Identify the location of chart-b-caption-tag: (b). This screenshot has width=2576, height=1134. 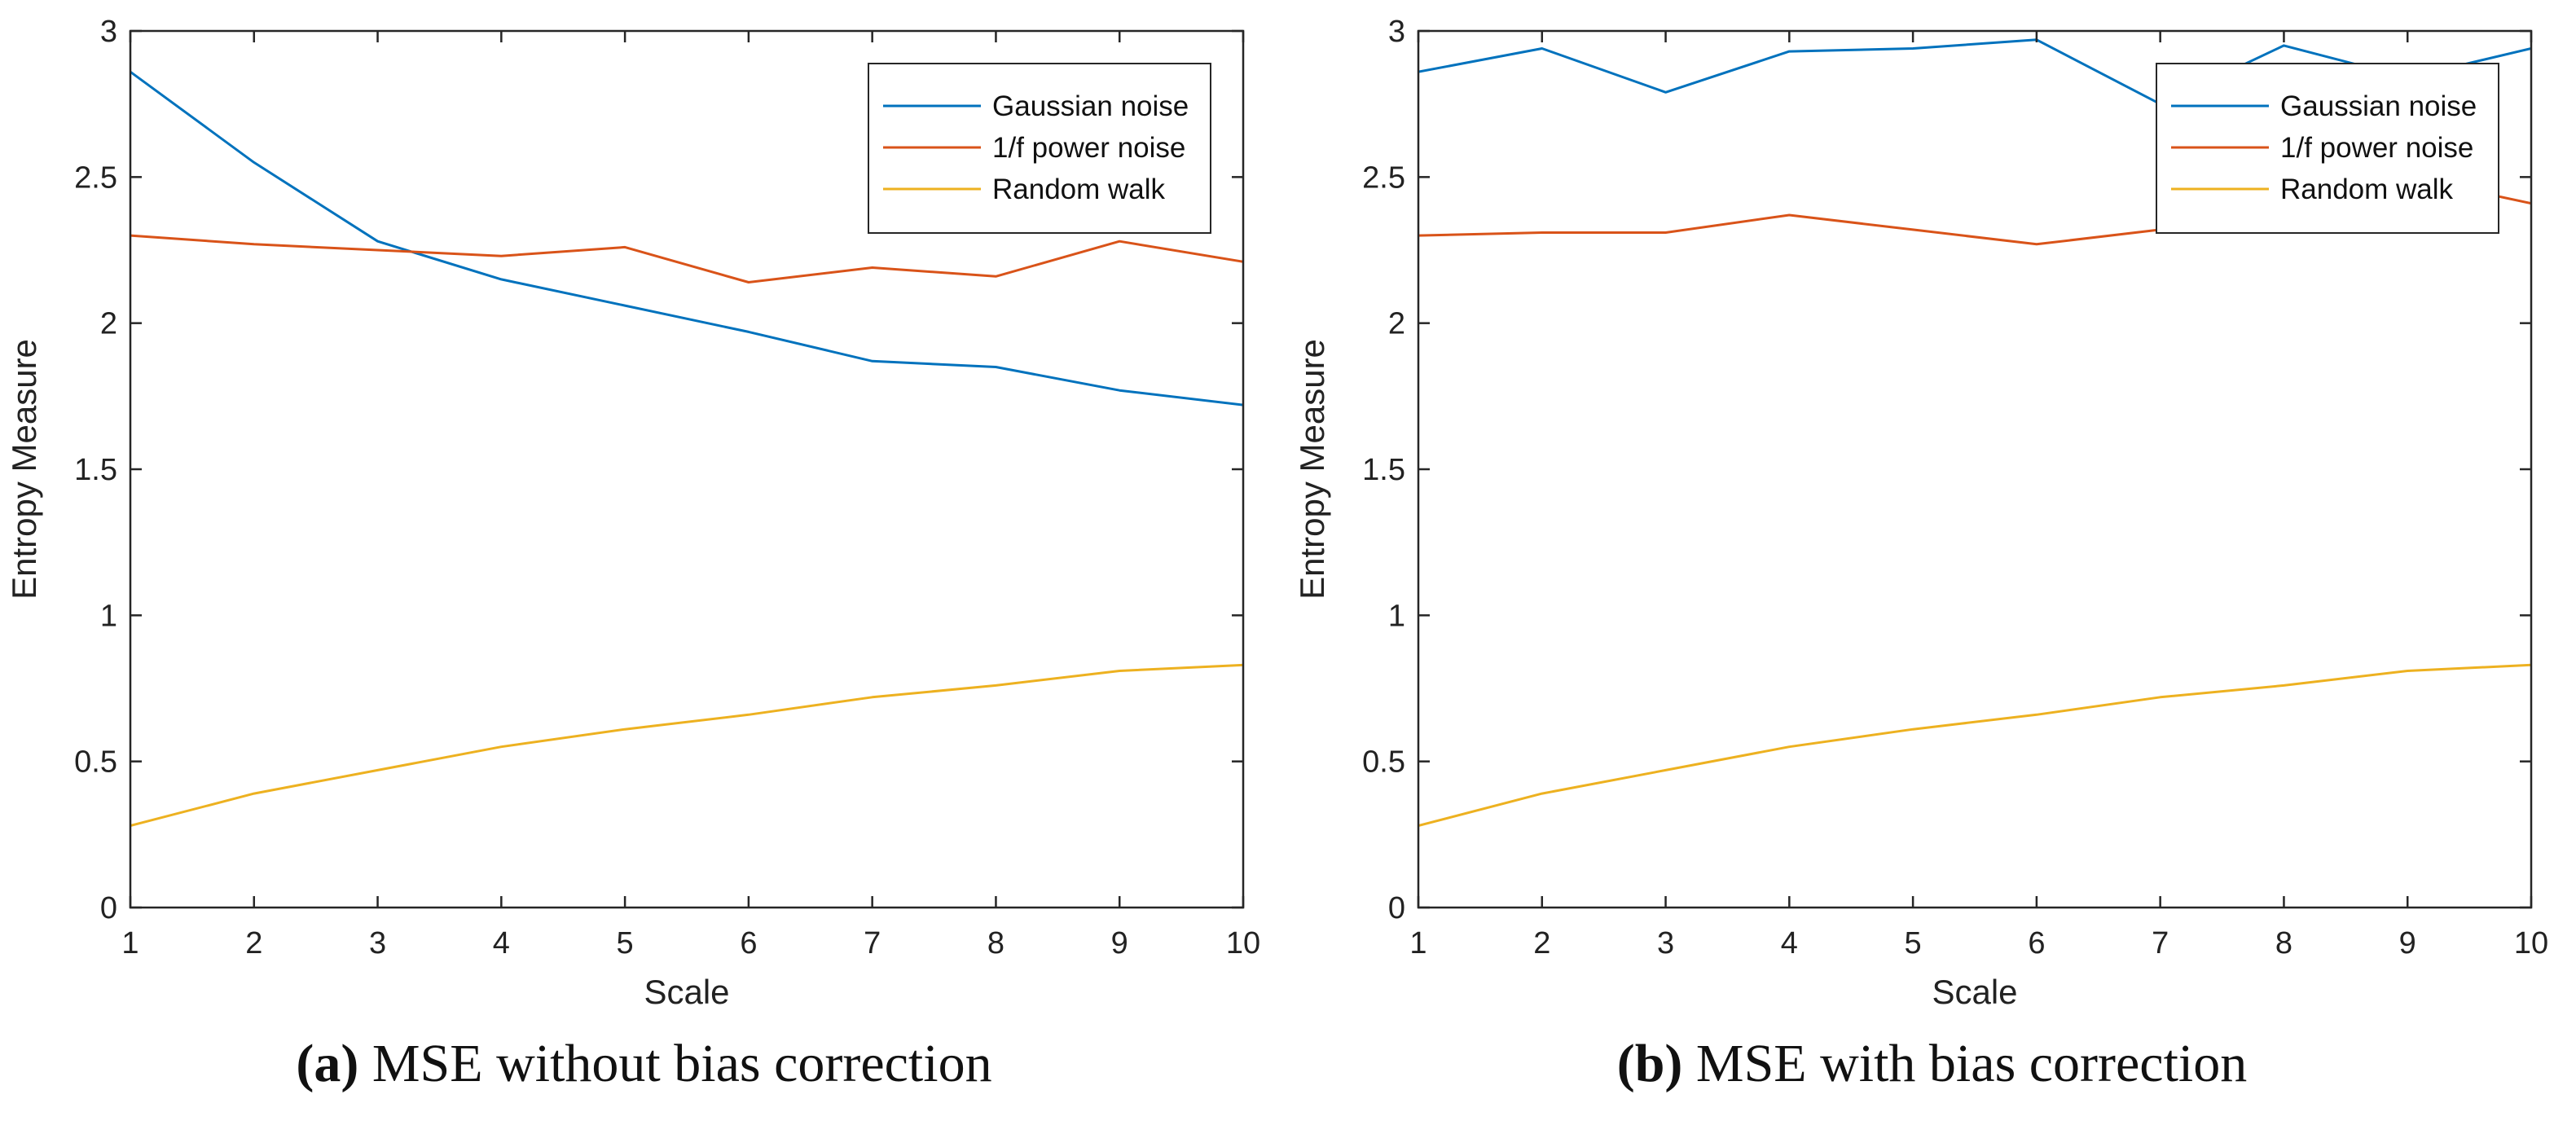
(1649, 1063).